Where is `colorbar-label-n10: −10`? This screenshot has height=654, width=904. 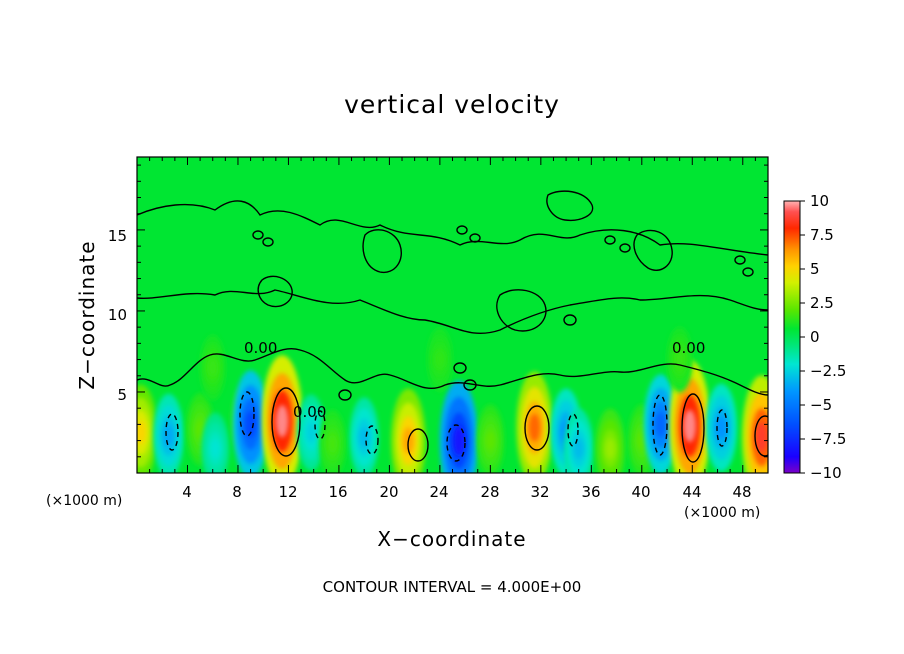 colorbar-label-n10: −10 is located at coordinates (826, 473).